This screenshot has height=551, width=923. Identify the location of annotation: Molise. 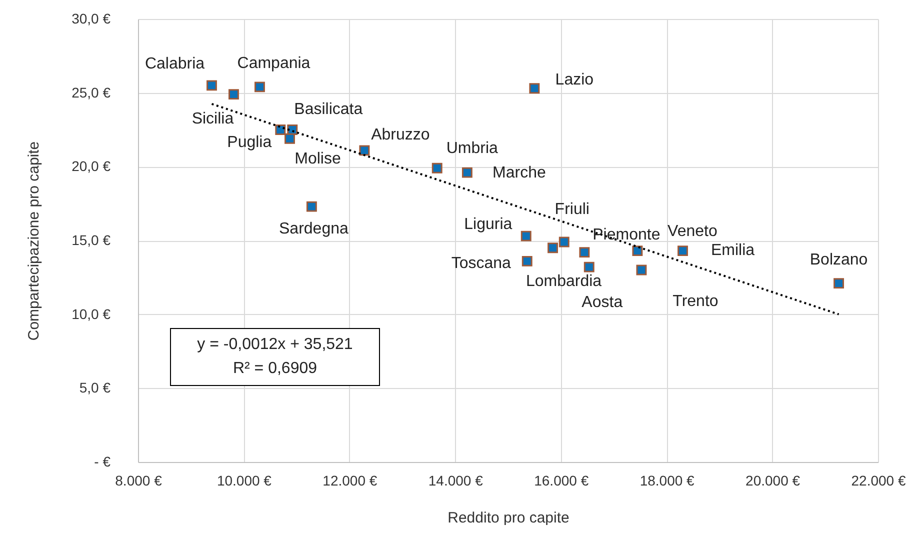
(317, 159).